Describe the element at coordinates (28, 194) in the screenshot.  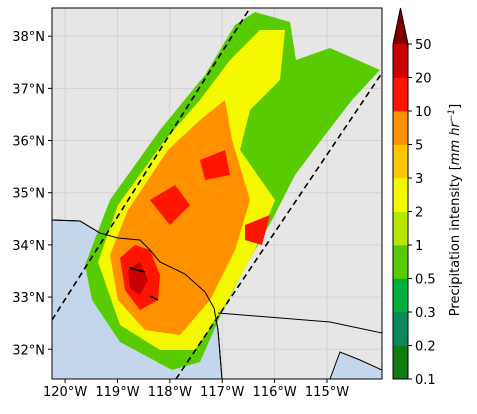
I see `y-tick-label: 35°N` at that location.